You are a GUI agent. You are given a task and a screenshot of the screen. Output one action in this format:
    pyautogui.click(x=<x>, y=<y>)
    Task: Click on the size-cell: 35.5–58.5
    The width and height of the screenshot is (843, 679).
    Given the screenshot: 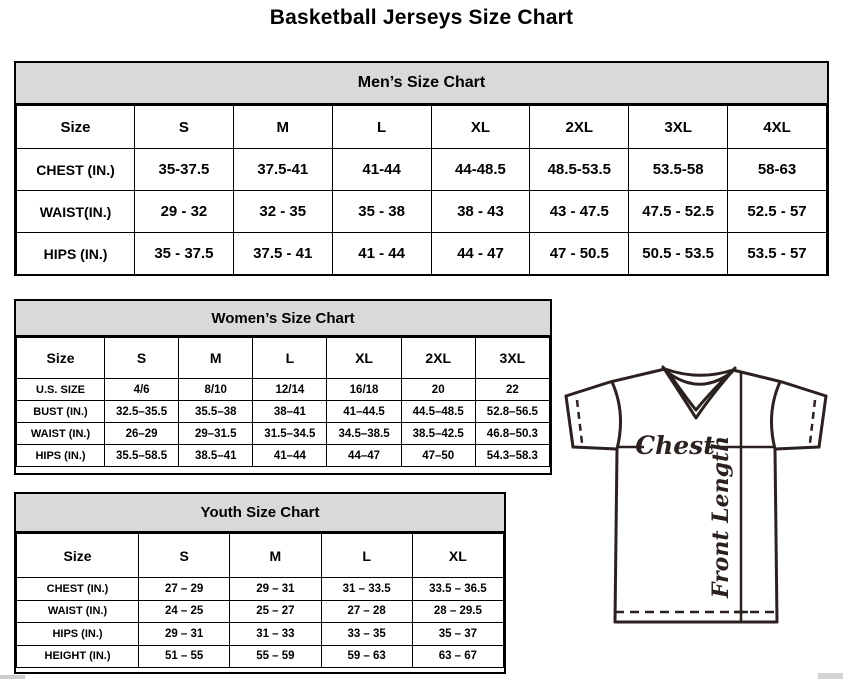 What is the action you would take?
    pyautogui.click(x=141, y=455)
    